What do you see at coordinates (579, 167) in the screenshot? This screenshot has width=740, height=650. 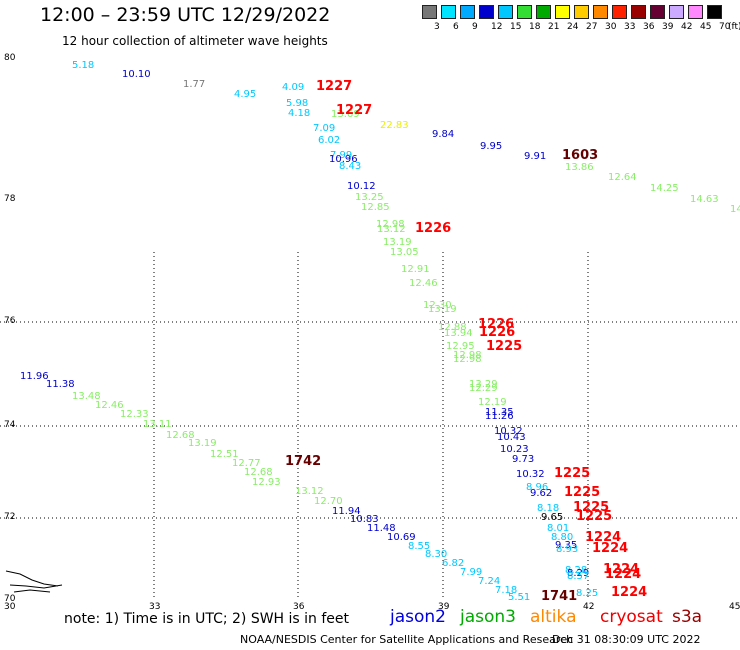 I see `wave-height-value: 13.86` at bounding box center [579, 167].